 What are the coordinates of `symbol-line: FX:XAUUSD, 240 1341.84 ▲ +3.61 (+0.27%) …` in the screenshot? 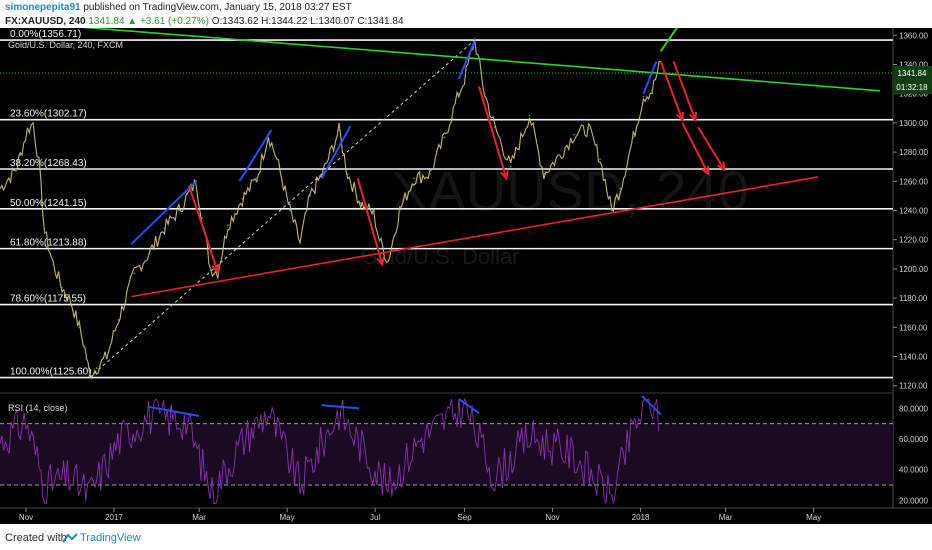 It's located at (204, 21).